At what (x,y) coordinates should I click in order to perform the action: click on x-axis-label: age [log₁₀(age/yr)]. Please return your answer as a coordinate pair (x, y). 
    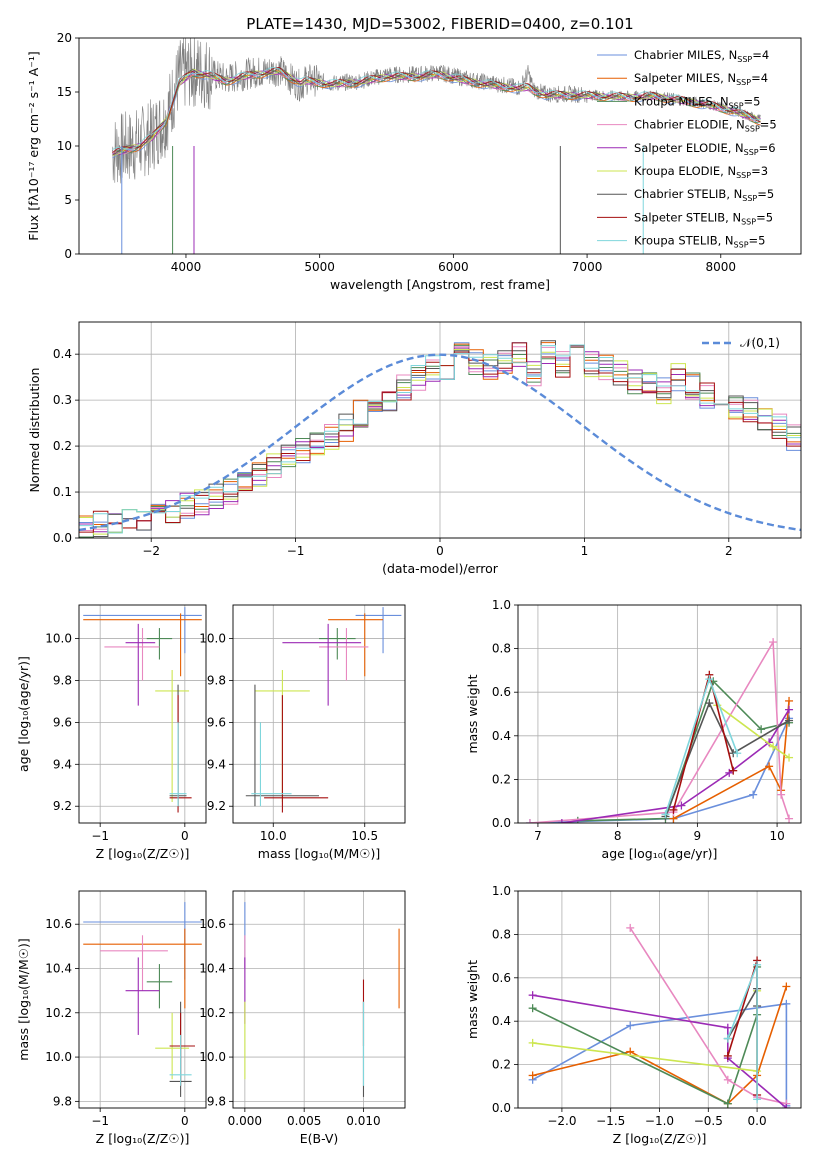
    Looking at the image, I should click on (660, 853).